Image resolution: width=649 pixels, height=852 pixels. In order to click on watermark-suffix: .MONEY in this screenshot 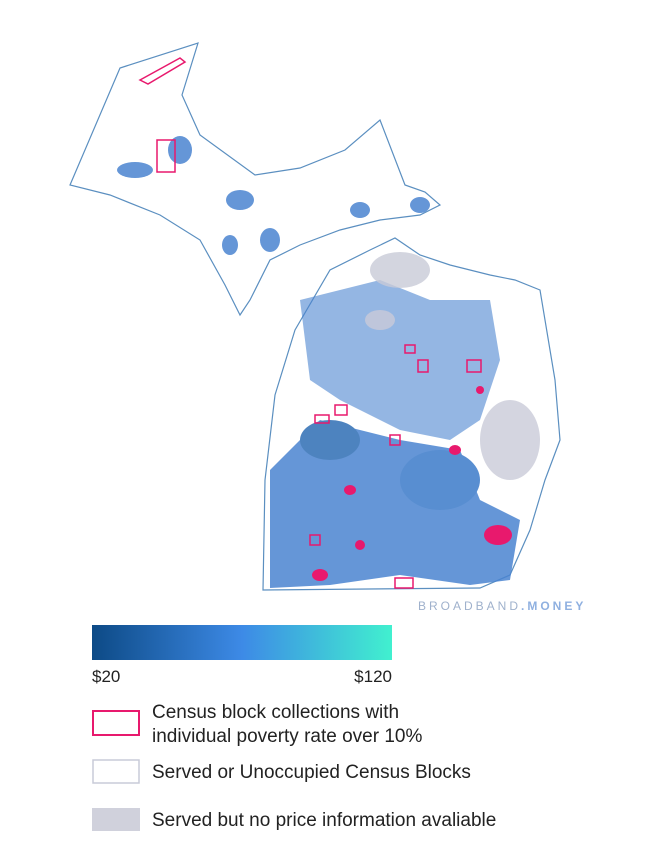, I will do `click(553, 606)`.